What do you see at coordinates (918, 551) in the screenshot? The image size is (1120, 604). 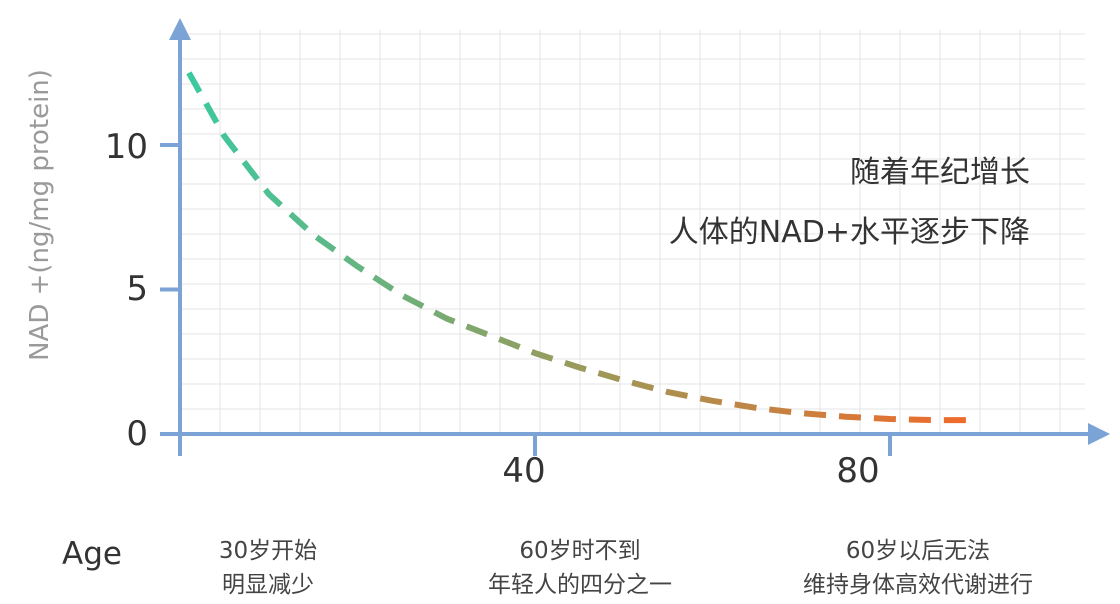 I see `note-3-line-1: 60岁以后无法` at bounding box center [918, 551].